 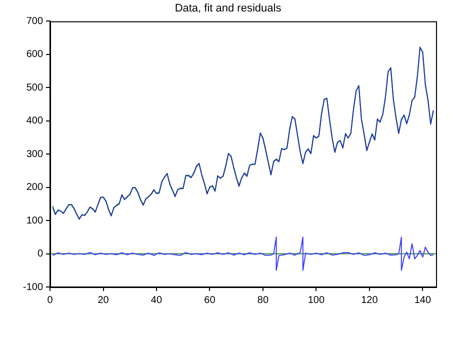 I want to click on x-tick-label: 60, so click(x=210, y=300).